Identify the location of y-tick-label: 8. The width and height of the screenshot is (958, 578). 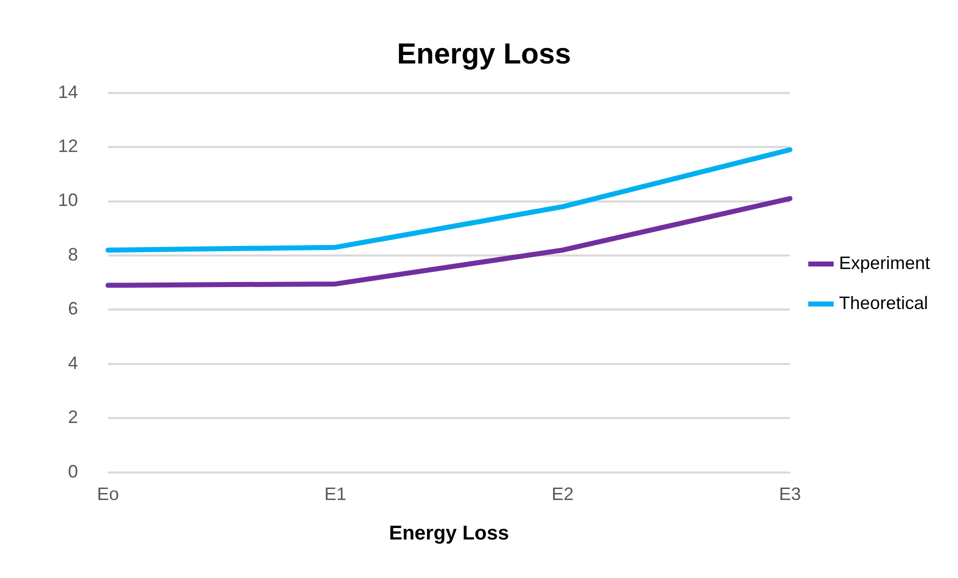
(73, 254).